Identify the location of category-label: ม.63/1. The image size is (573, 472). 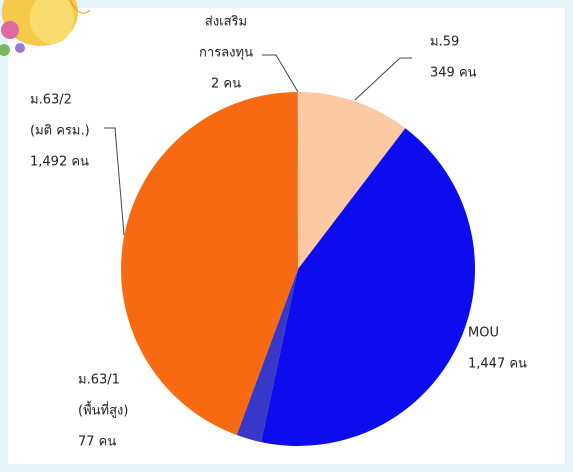
(99, 380).